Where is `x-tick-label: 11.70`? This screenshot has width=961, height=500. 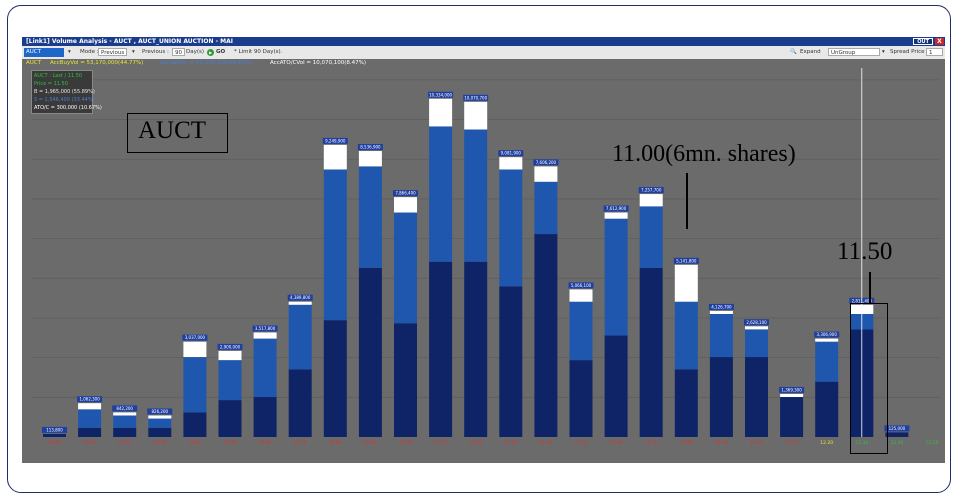
x-tick-label: 11.70 is located at coordinates (651, 443).